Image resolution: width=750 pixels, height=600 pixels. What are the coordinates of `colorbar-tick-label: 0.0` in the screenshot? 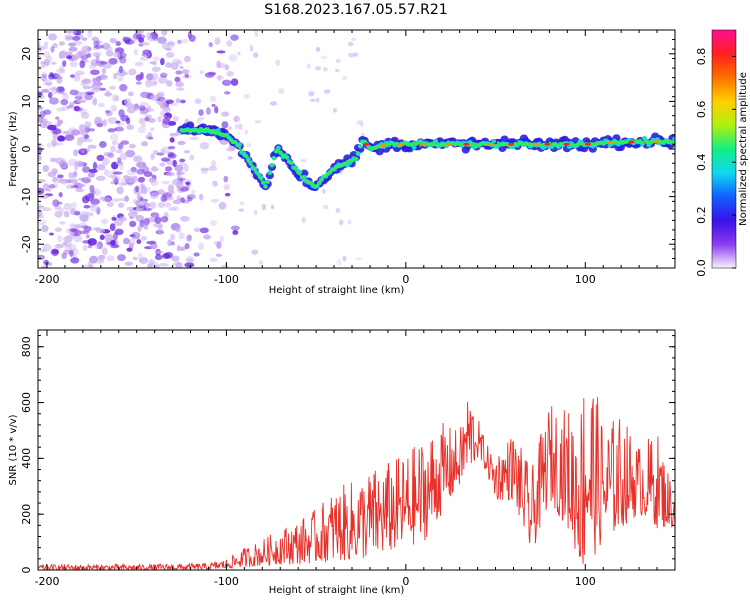 It's located at (701, 268).